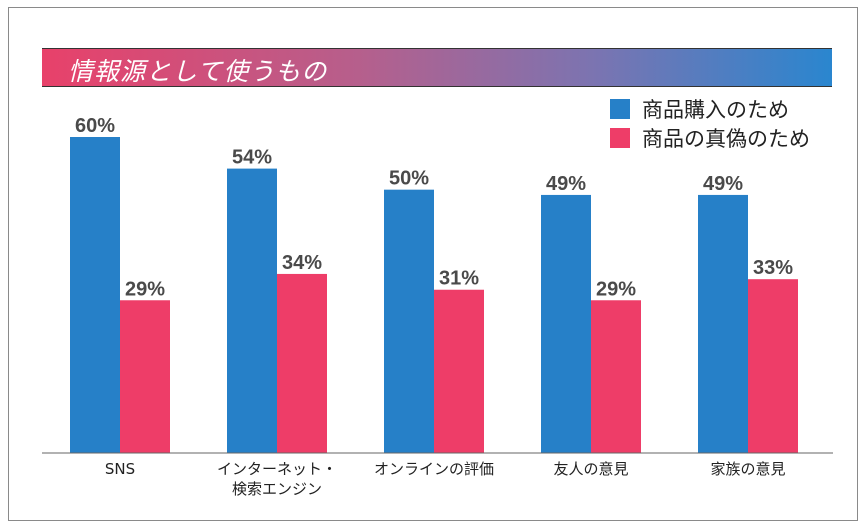 This screenshot has height=529, width=868. I want to click on data-label-purchase-1: 54%, so click(252, 158).